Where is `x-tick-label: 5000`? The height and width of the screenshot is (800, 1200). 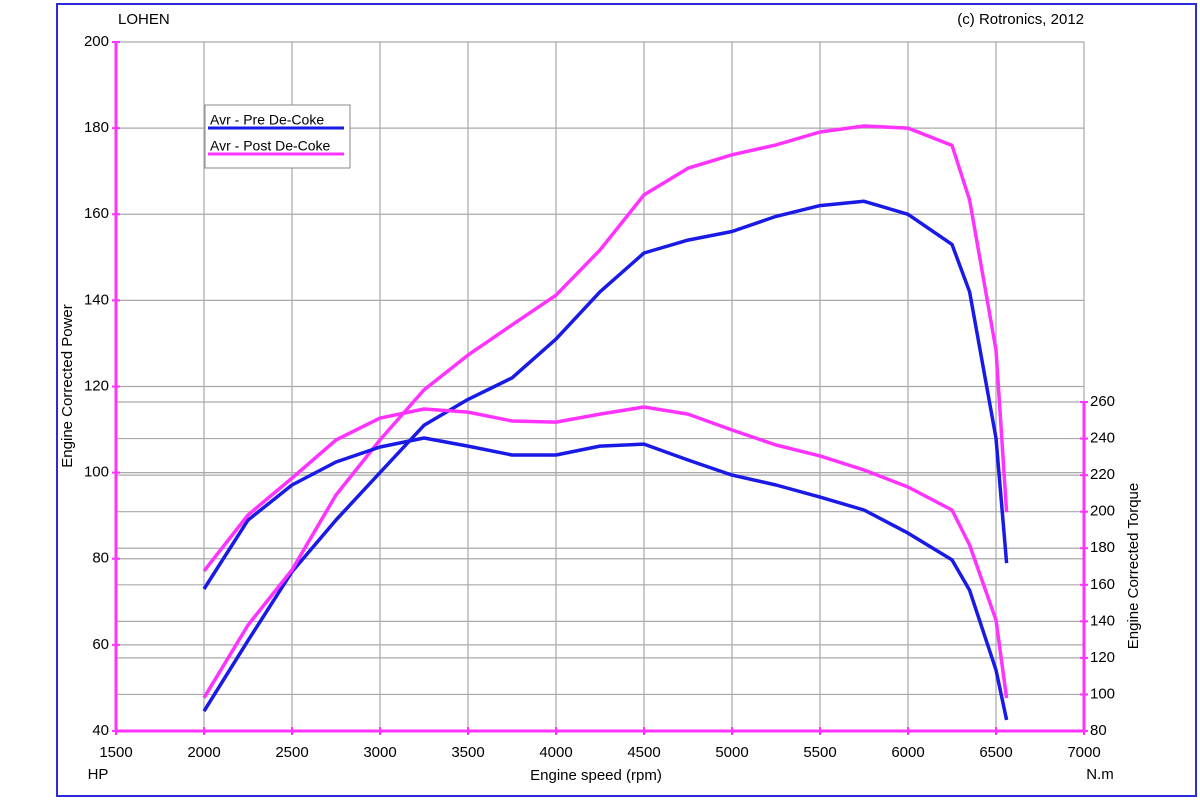
x-tick-label: 5000 is located at coordinates (731, 752).